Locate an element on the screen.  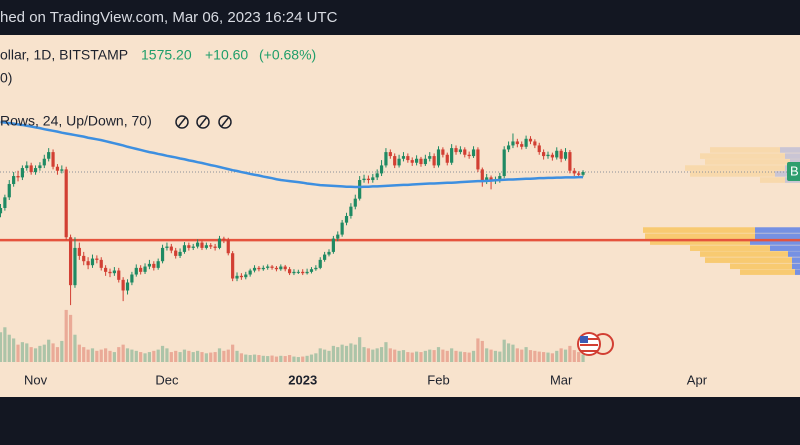
legend-profile: Rows, 24, Up/Down, 70) is located at coordinates (76, 121).